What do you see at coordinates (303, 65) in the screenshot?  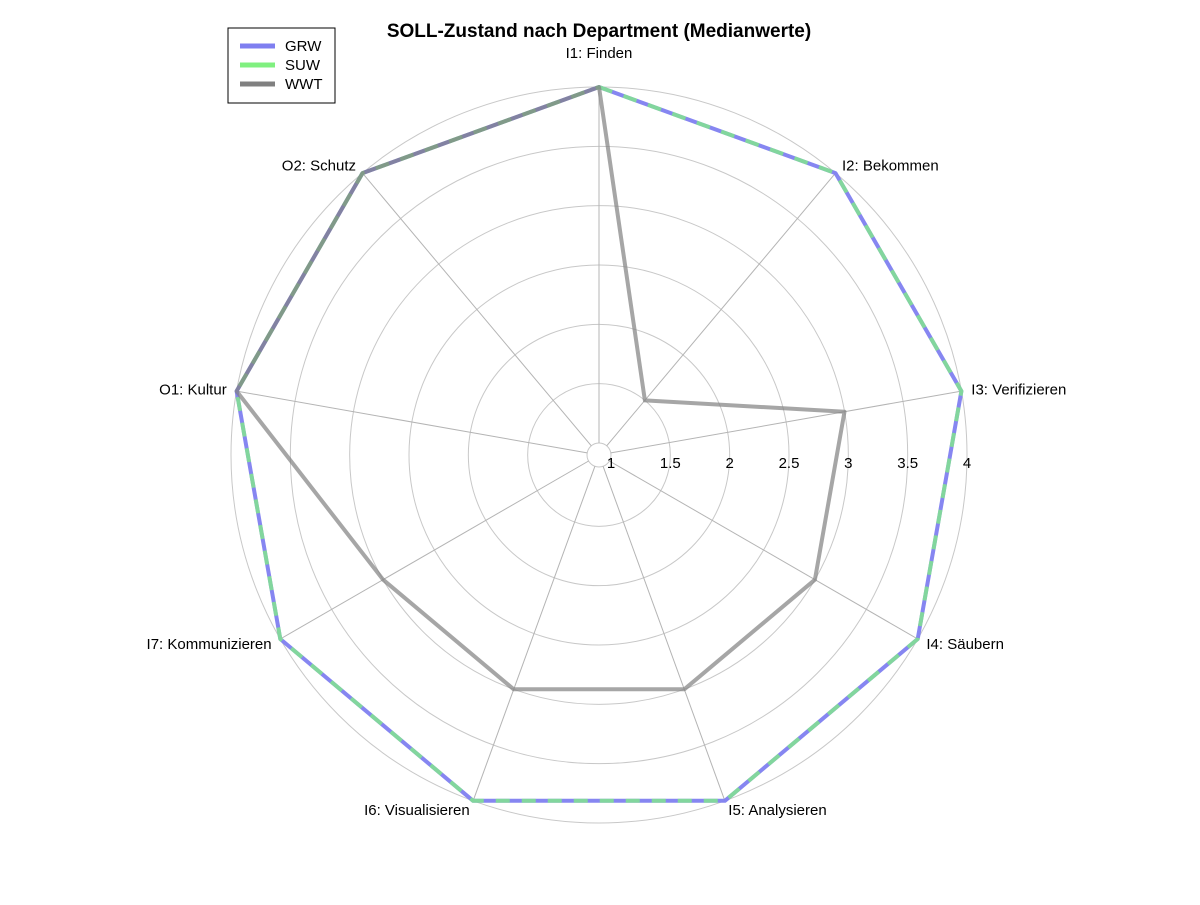 I see `legend-label-suw: SUW` at bounding box center [303, 65].